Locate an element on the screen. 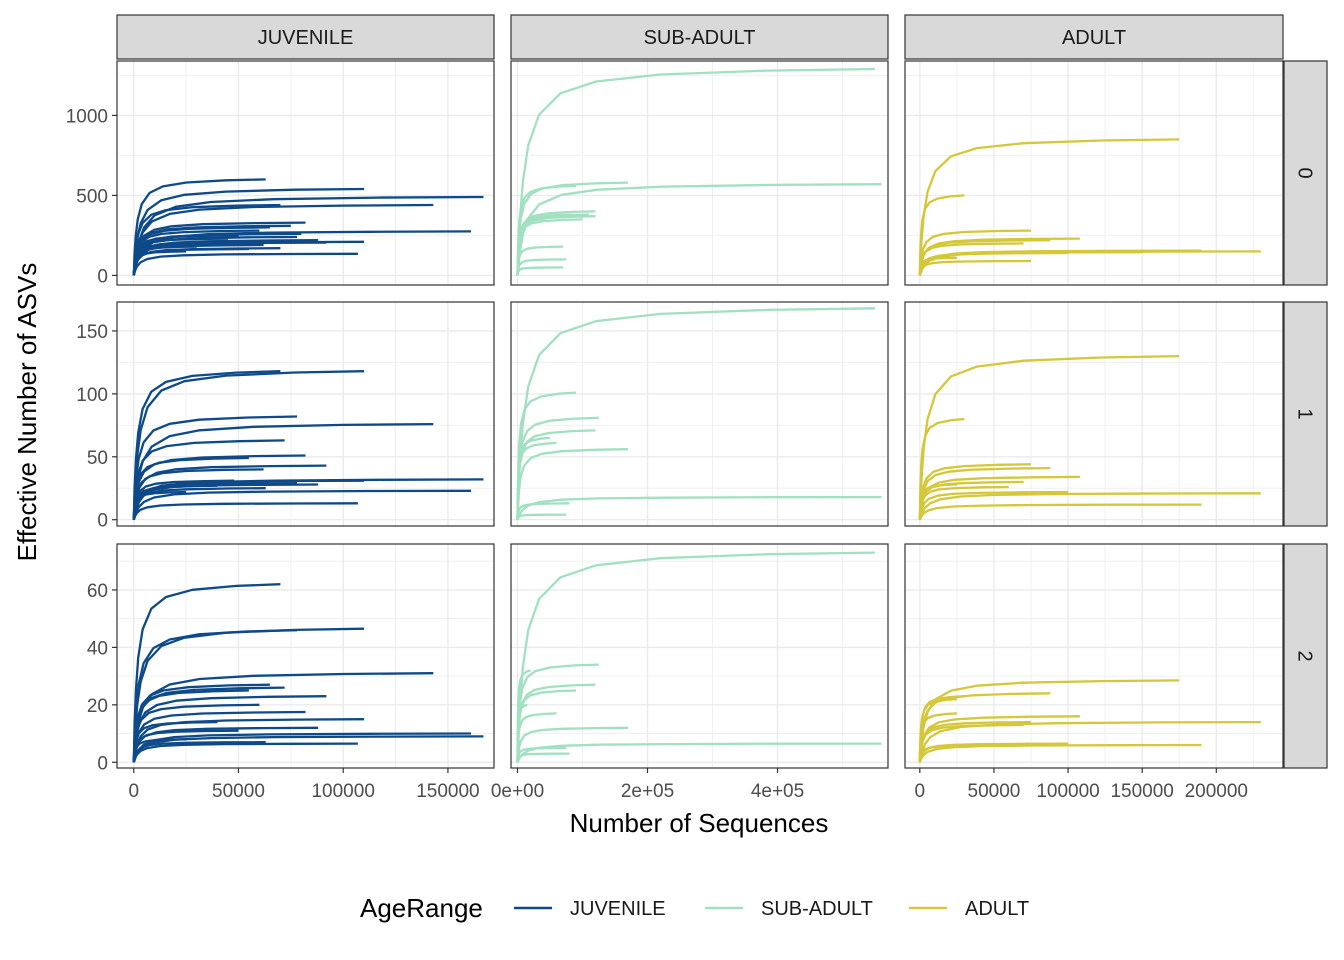 This screenshot has width=1344, height=960. row-strip-label: 0 is located at coordinates (1305, 172).